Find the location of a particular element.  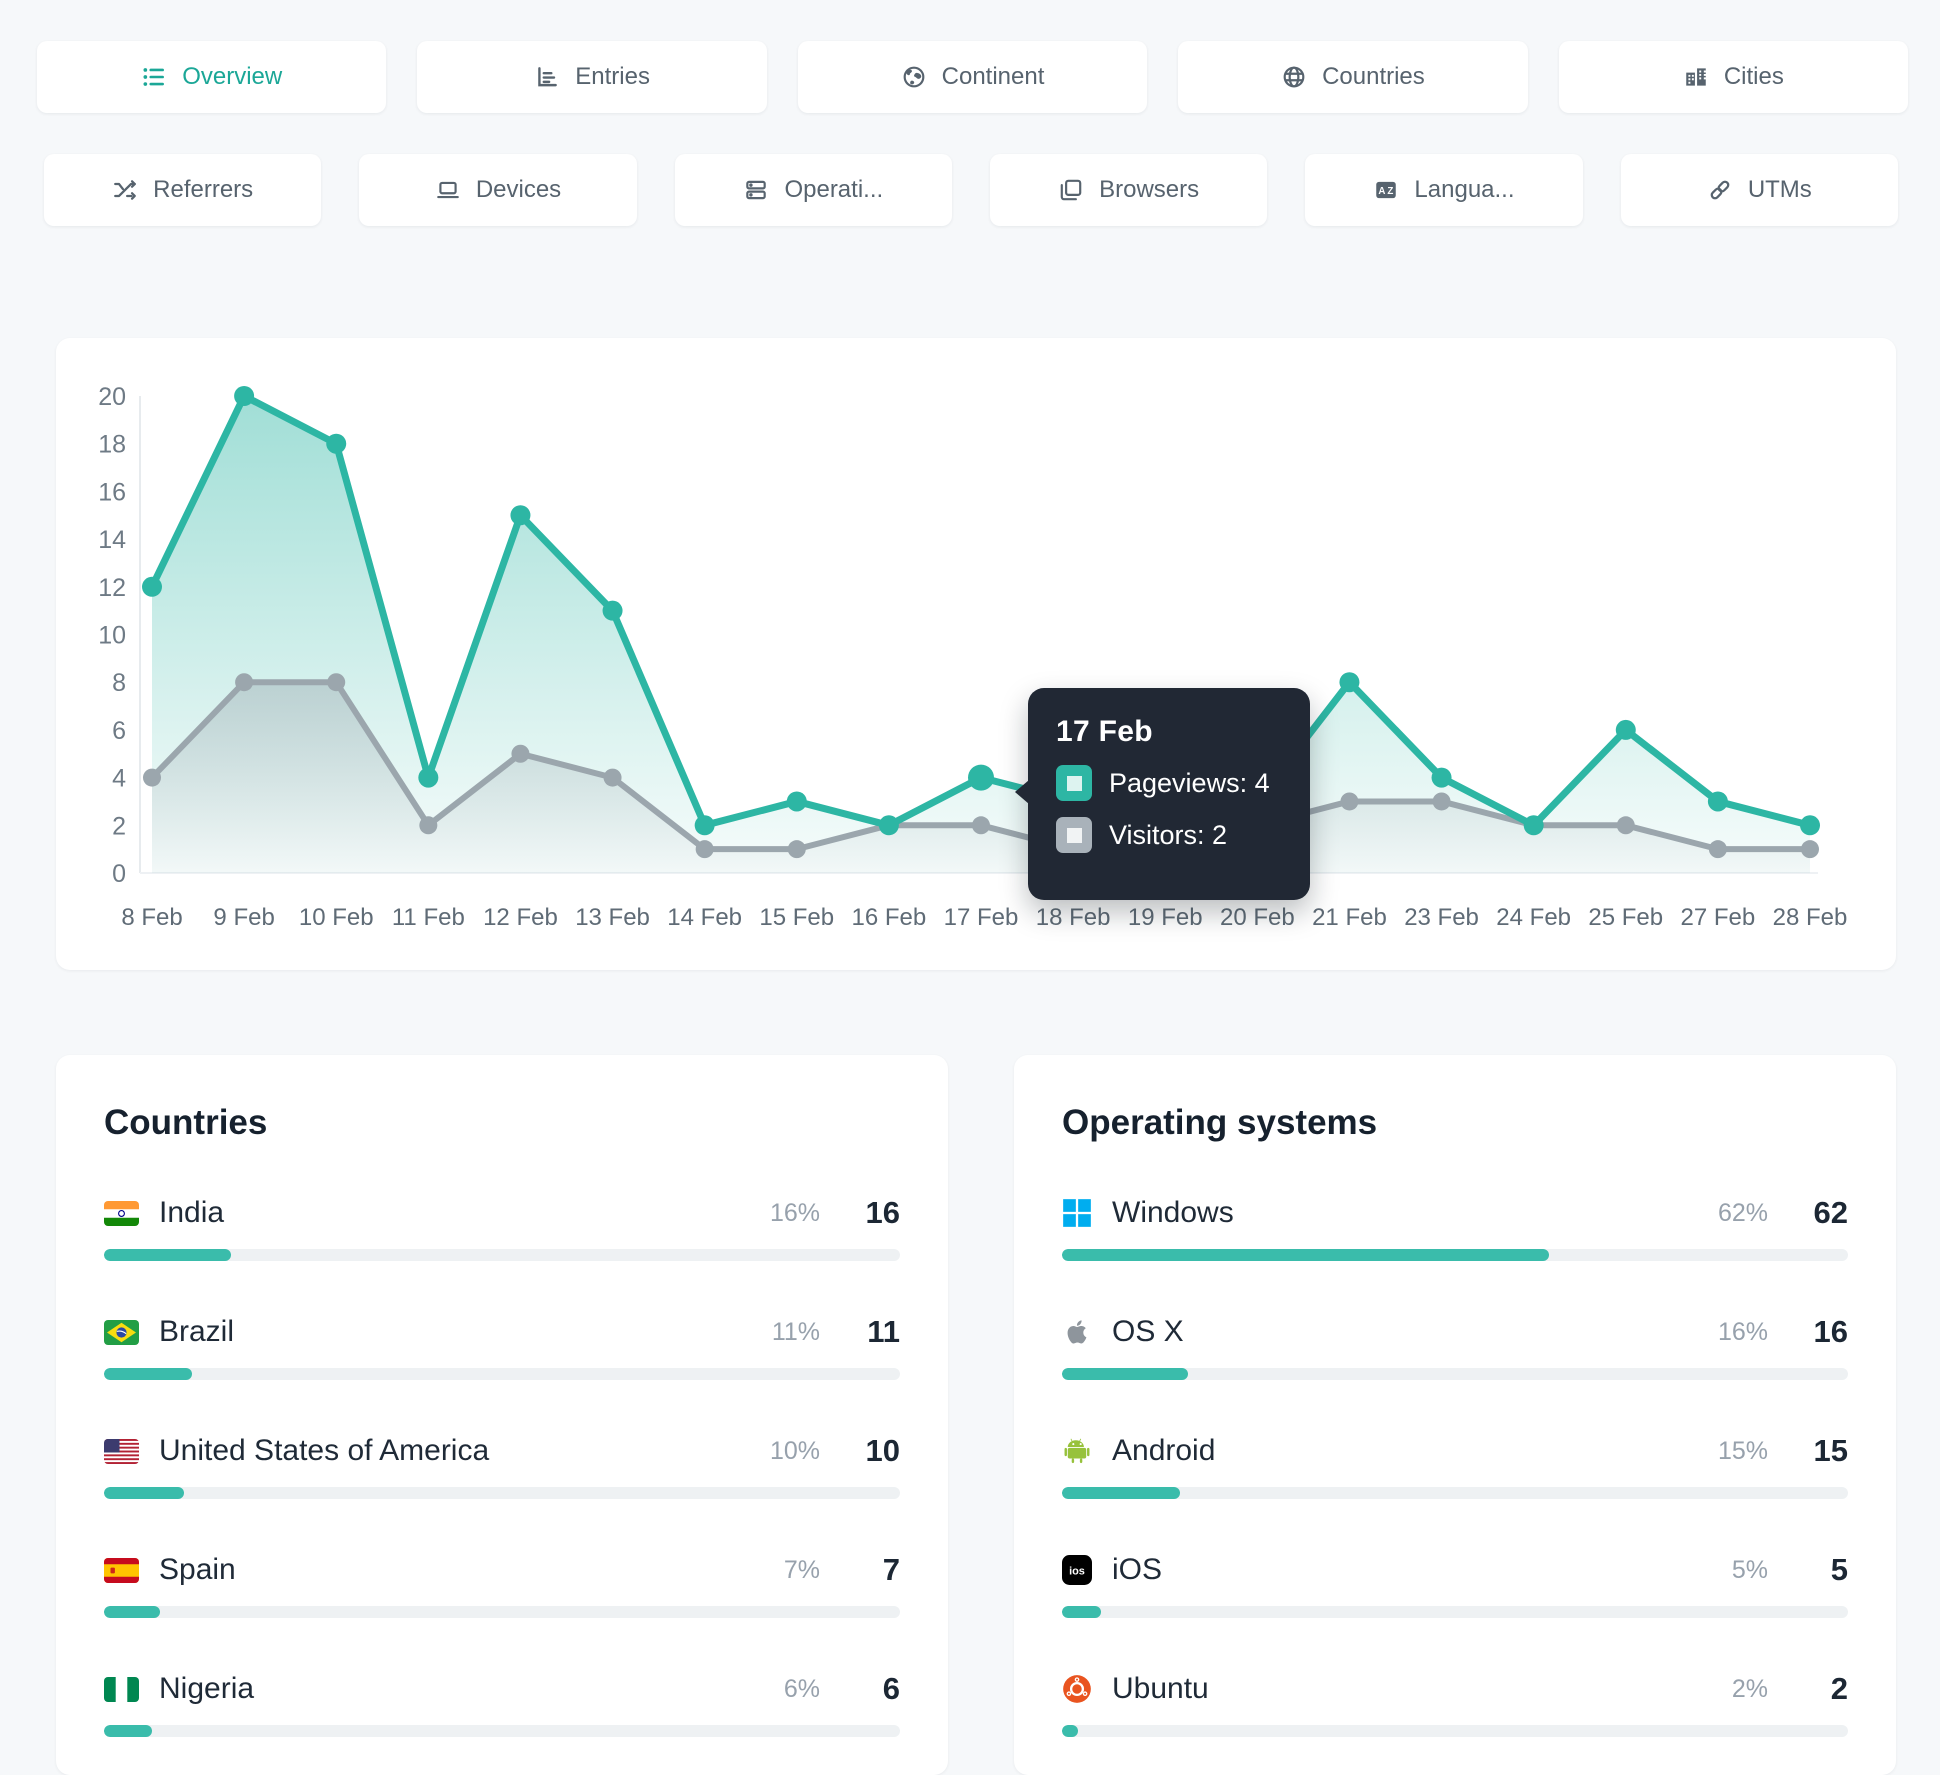

cities-building-icon is located at coordinates (1696, 77).